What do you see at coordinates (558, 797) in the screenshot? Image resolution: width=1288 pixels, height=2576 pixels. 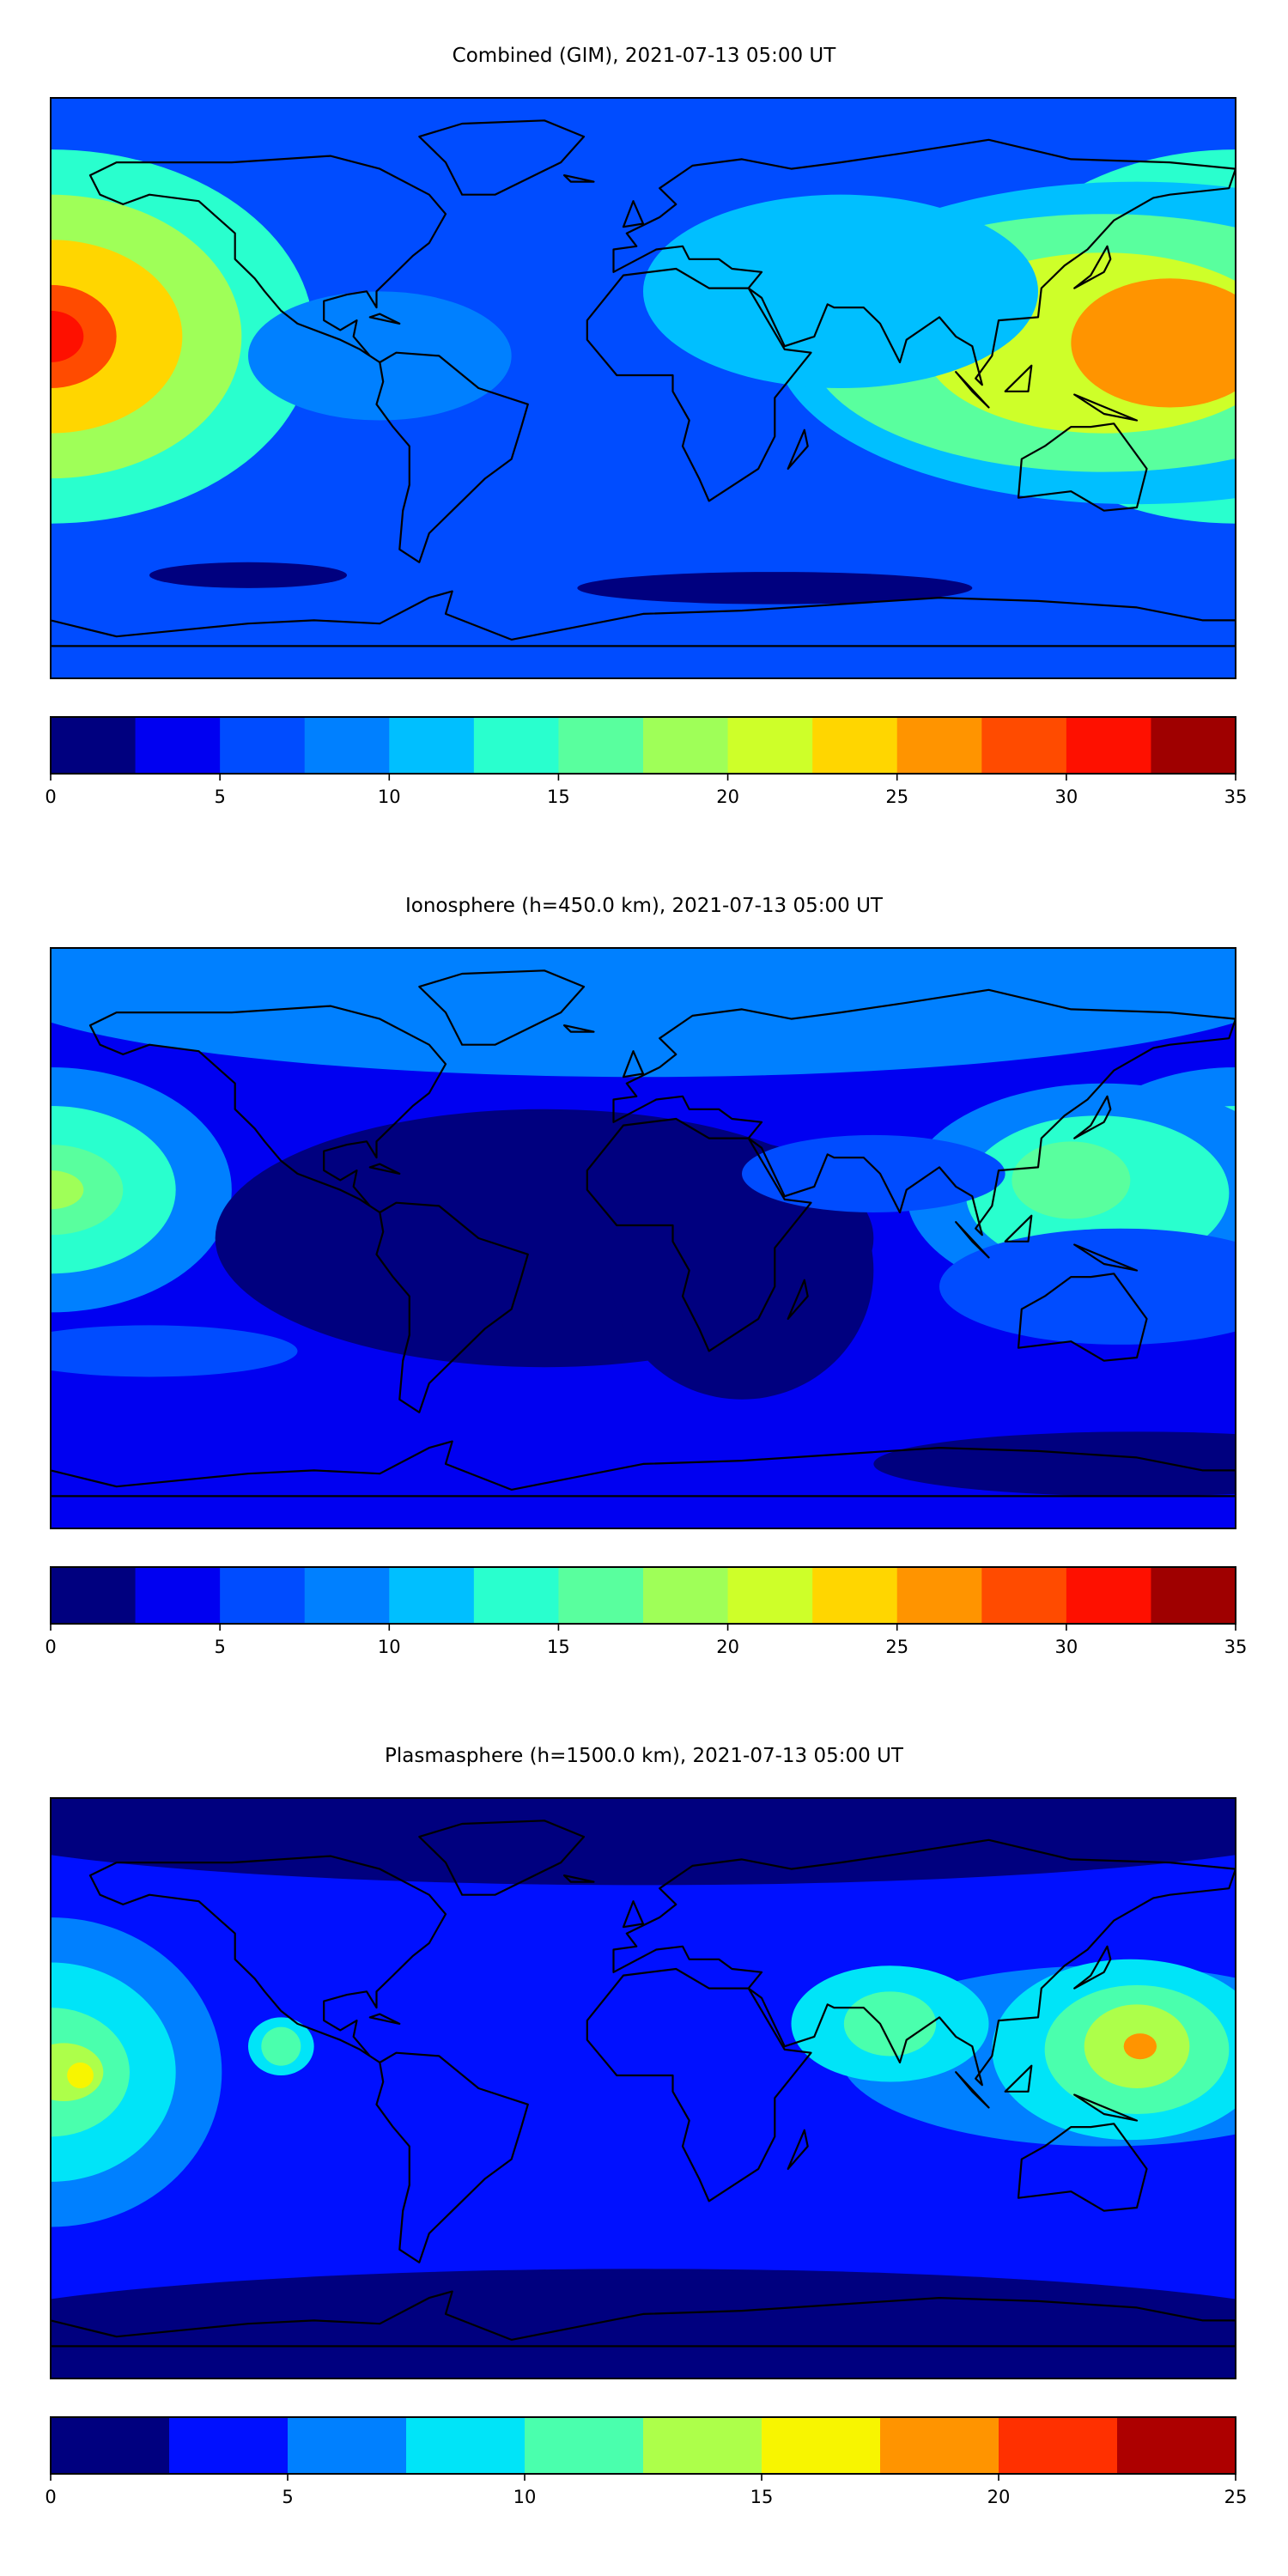 I see `colorbar-tick-label: 15` at bounding box center [558, 797].